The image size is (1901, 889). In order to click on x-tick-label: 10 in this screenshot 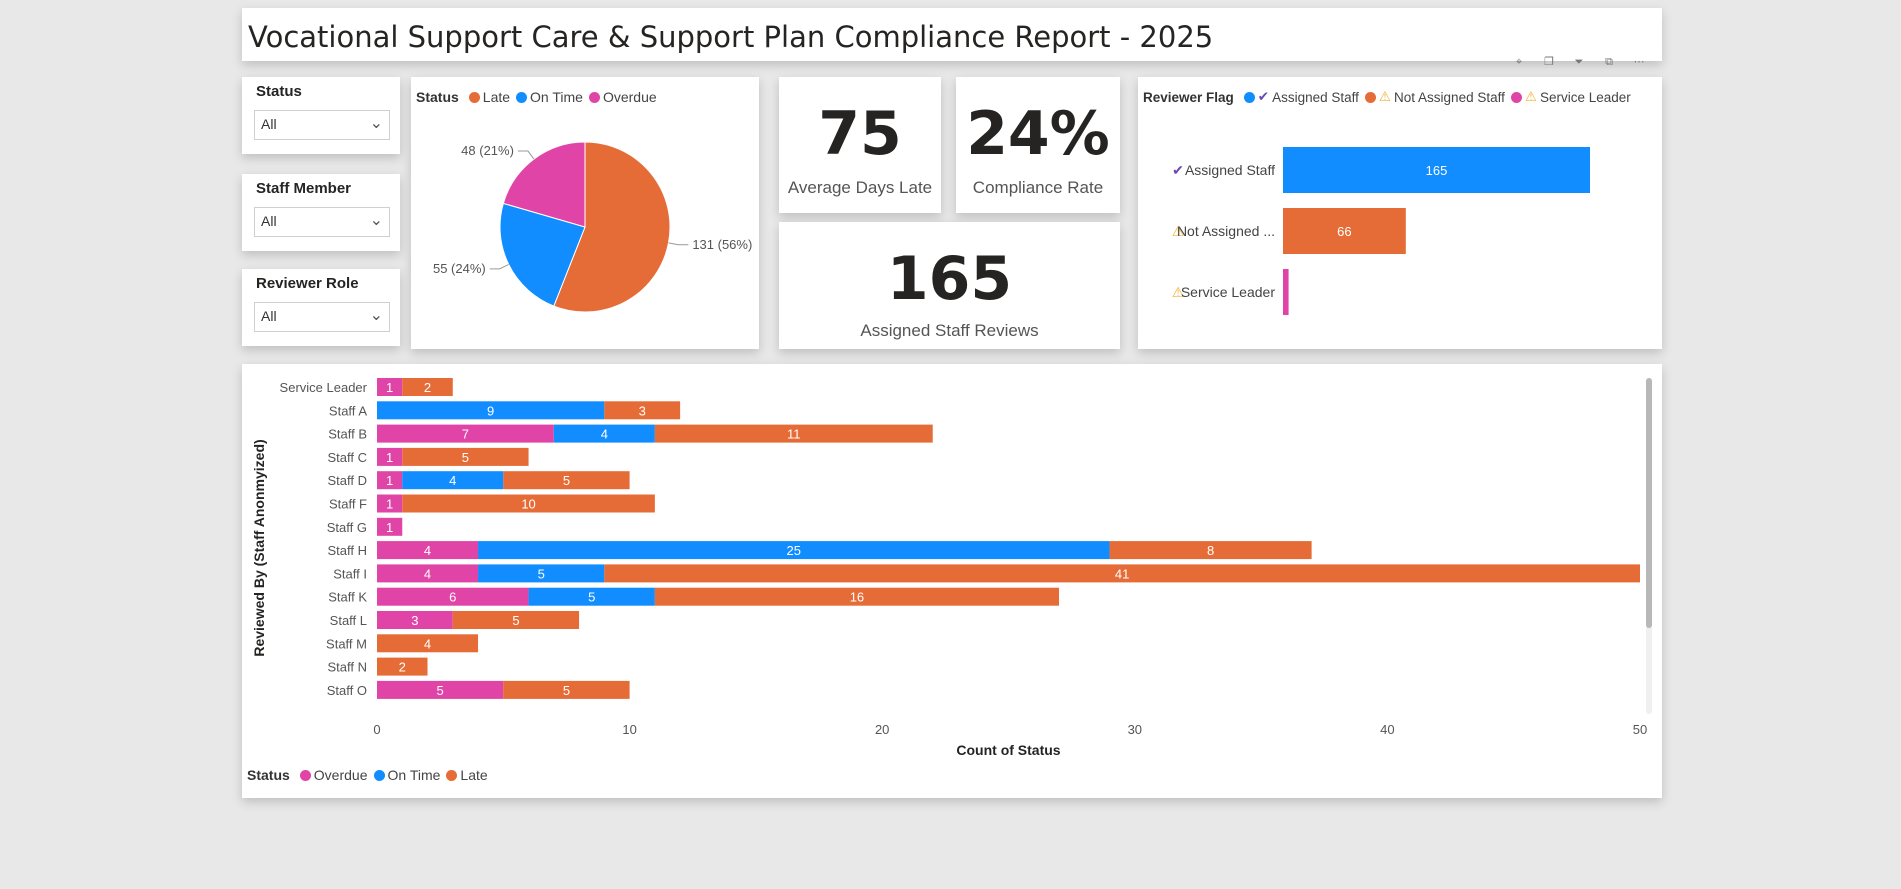, I will do `click(629, 729)`.